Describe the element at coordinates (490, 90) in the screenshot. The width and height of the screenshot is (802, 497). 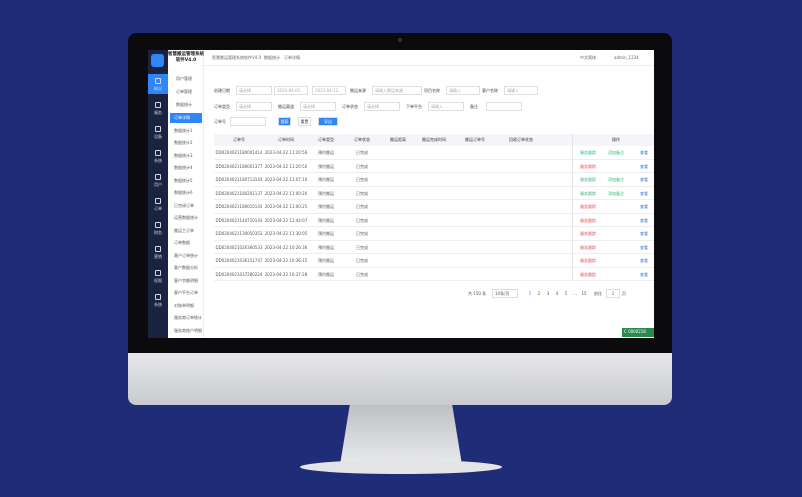
I see `filter-label: 客户名称` at that location.